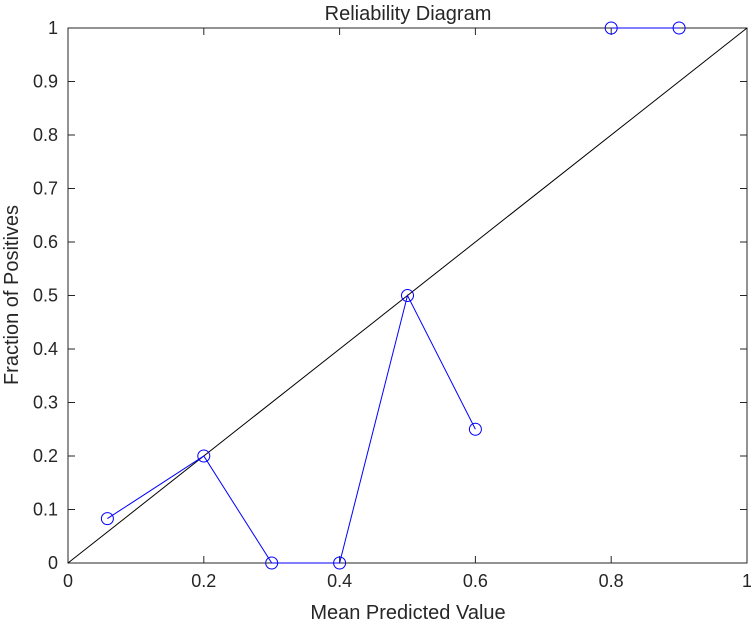  I want to click on y-tick-label: 0, so click(53, 563).